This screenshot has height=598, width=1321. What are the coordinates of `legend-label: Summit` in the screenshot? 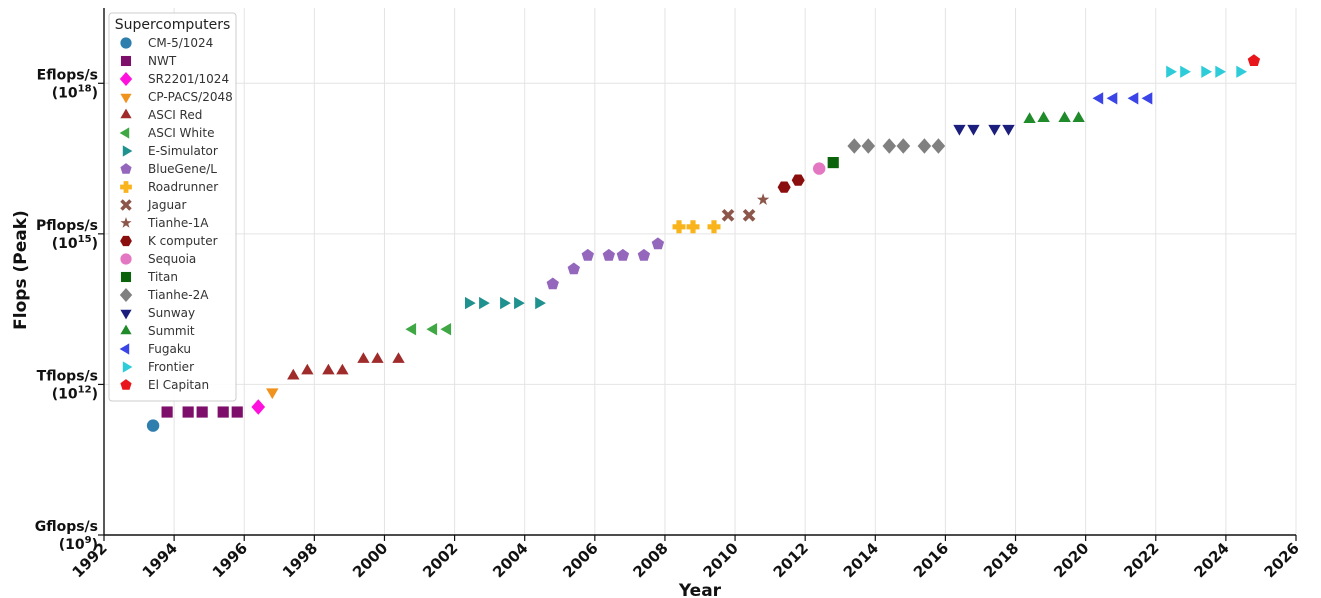 It's located at (171, 331).